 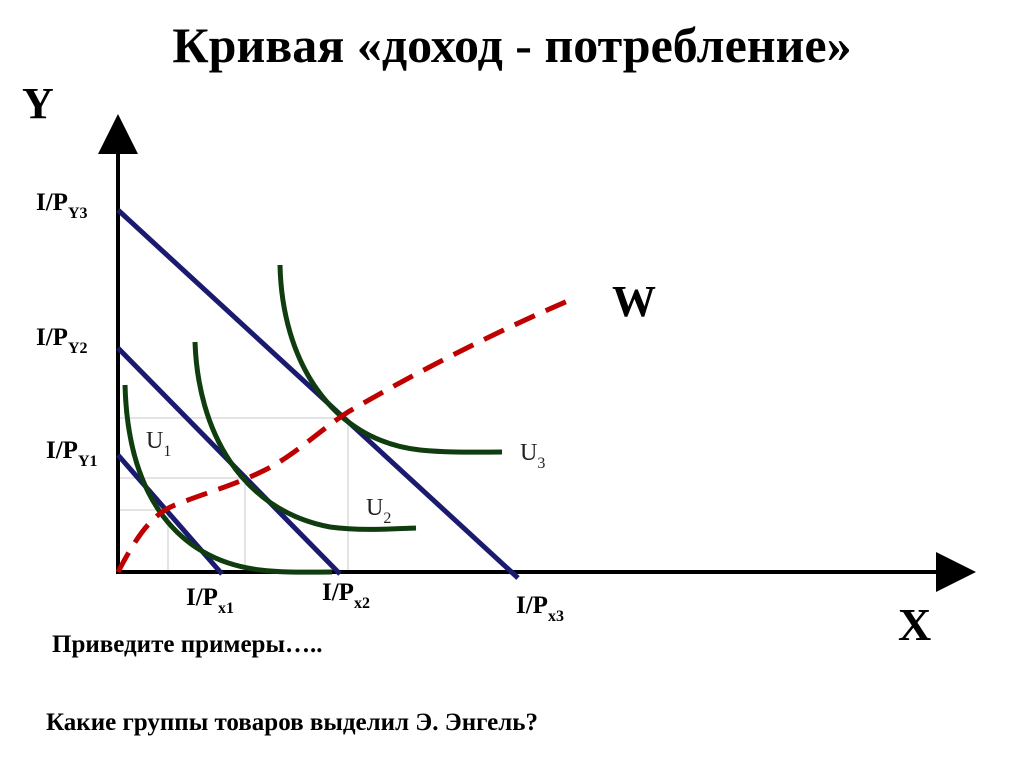 What do you see at coordinates (914, 624) in the screenshot?
I see `x-axis-label: X` at bounding box center [914, 624].